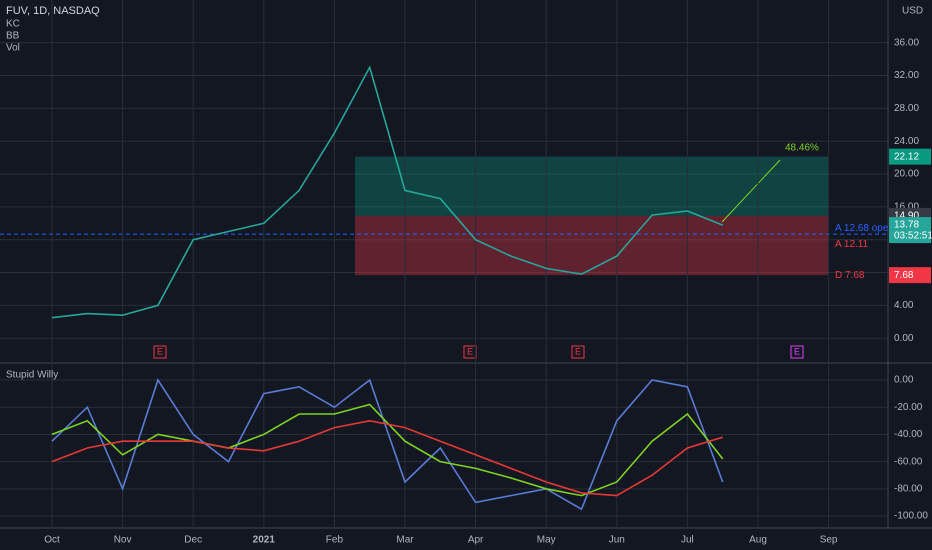  What do you see at coordinates (751, 191) in the screenshot?
I see `gain-arrow` at bounding box center [751, 191].